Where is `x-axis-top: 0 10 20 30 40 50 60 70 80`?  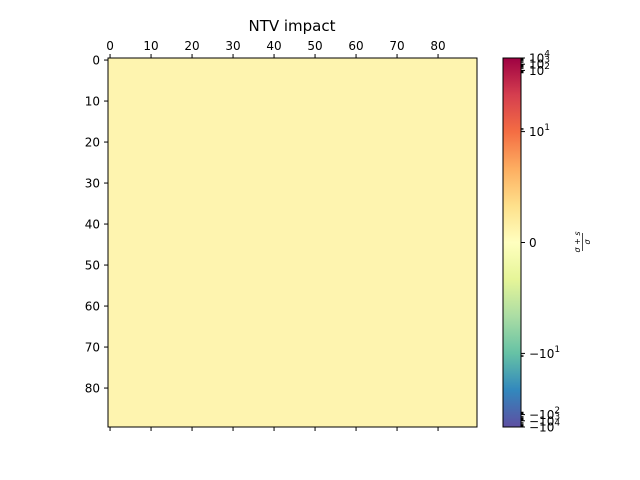 x-axis-top: 0 10 20 30 40 50 60 70 80 is located at coordinates (276, 48).